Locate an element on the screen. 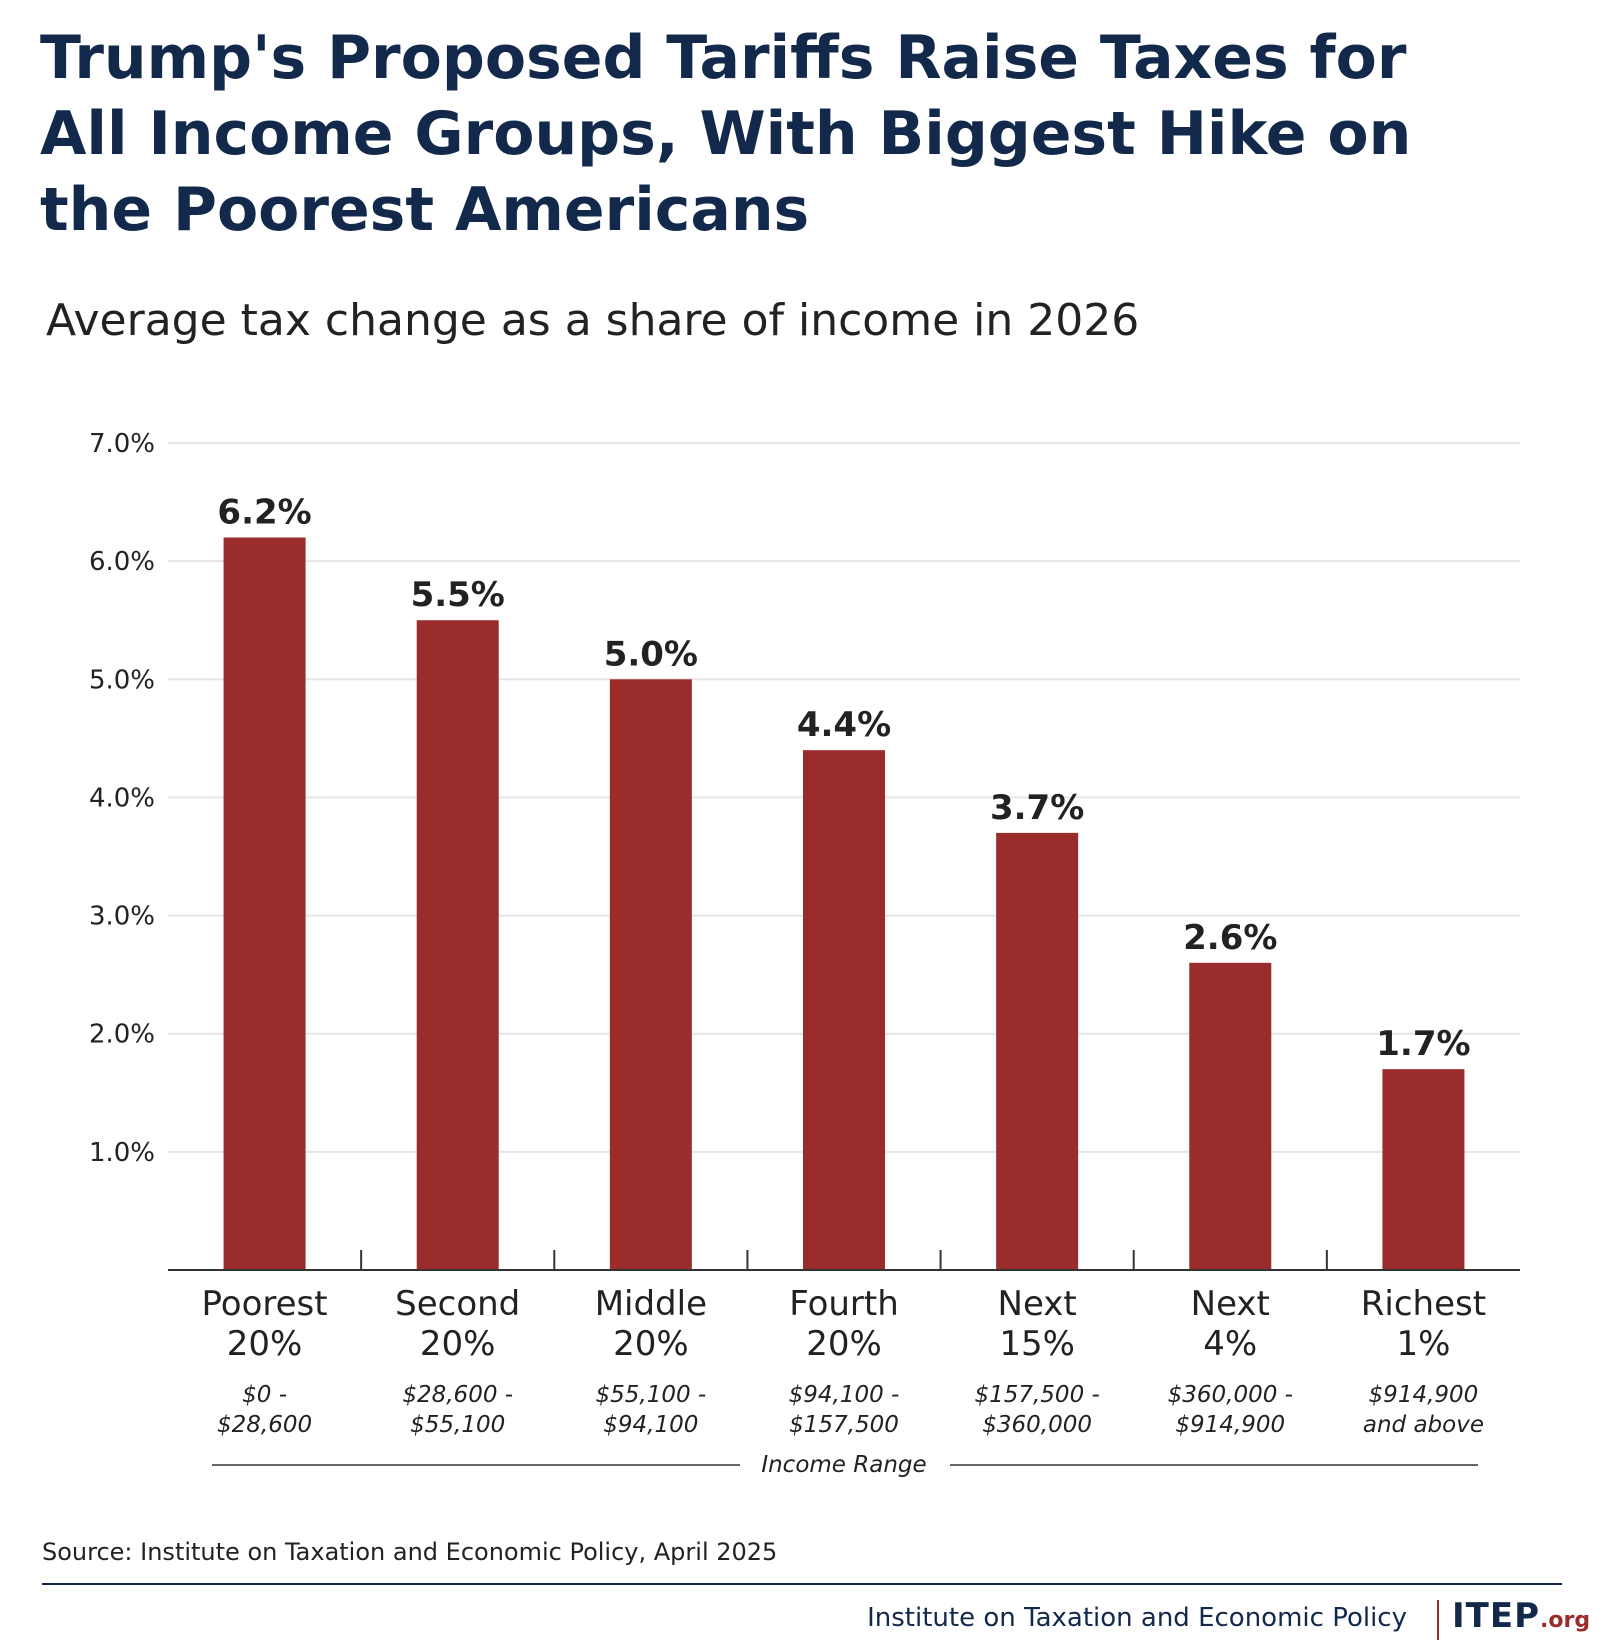  x-range-label: $157,500 - is located at coordinates (1036, 1395).